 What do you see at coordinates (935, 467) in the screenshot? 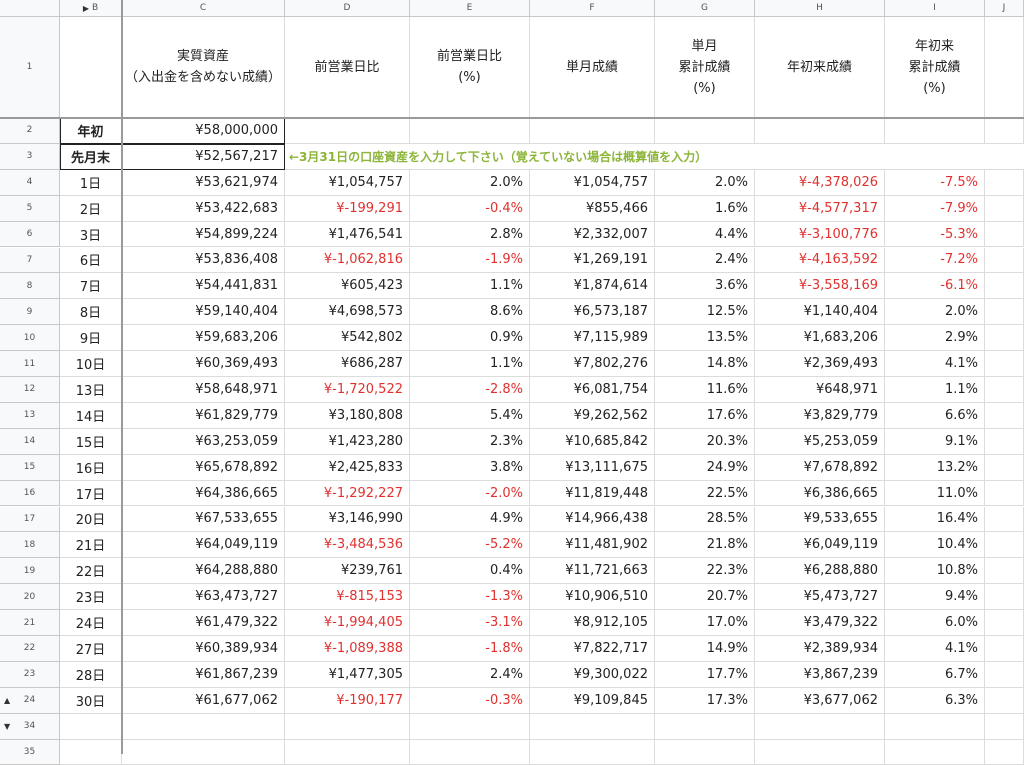
I see `ytd-cumulative-pct-cell: 13.2%` at bounding box center [935, 467].